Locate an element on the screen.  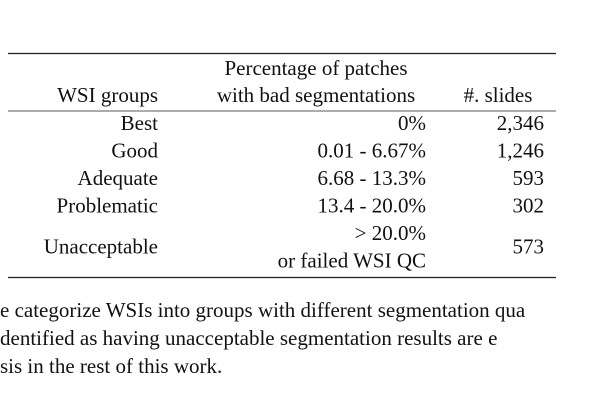
cell-group: Adequate is located at coordinates (118, 178).